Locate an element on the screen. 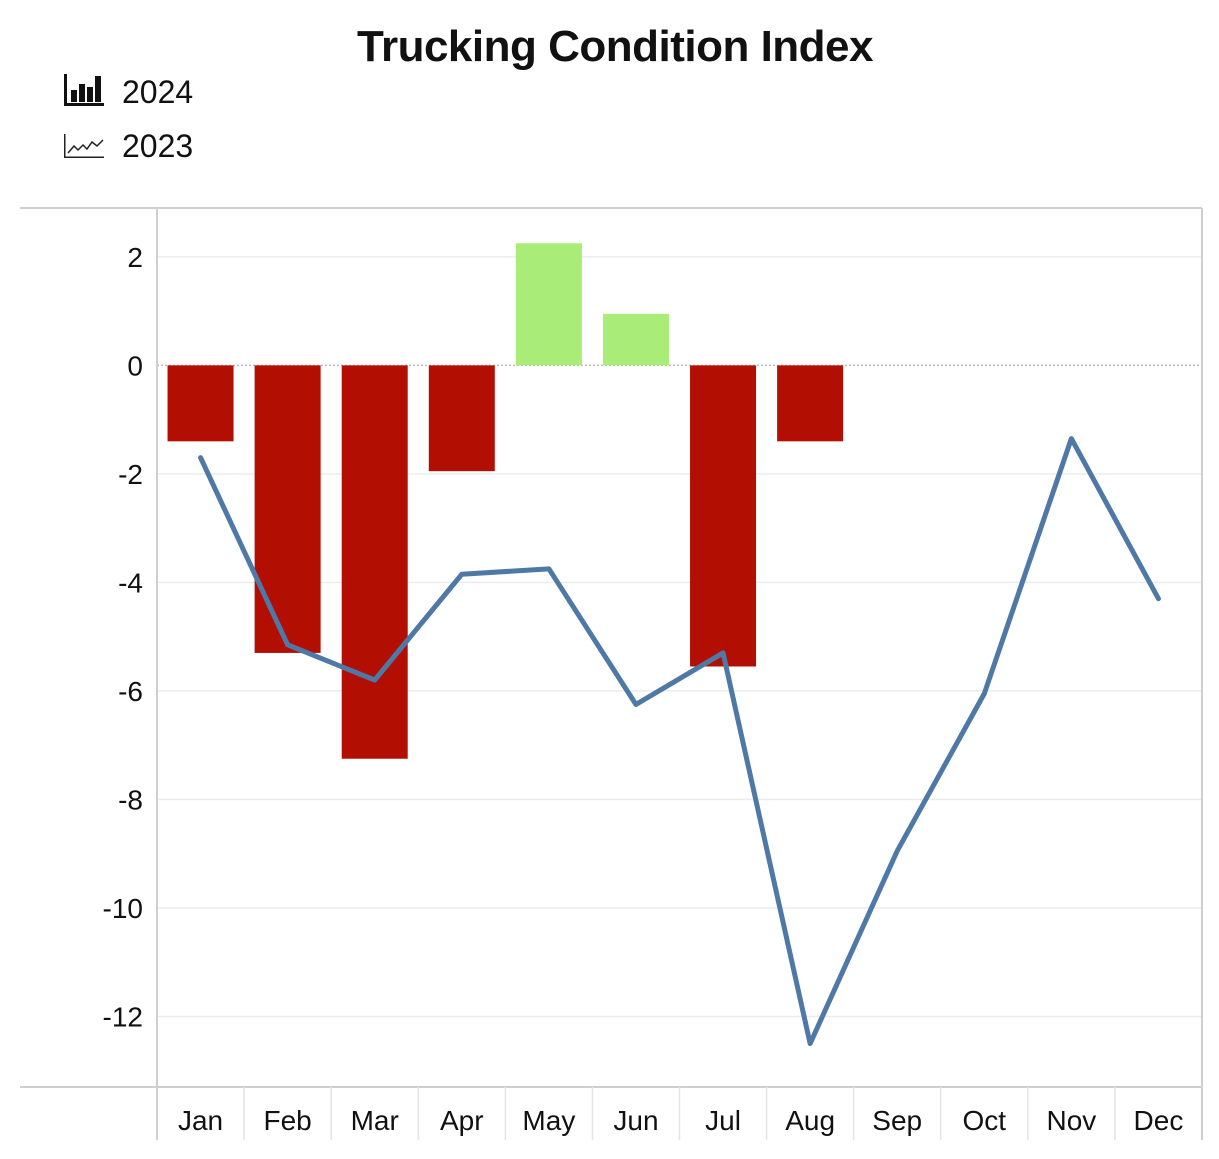 This screenshot has width=1219, height=1159. x-tick-label-apr: Apr is located at coordinates (462, 1120).